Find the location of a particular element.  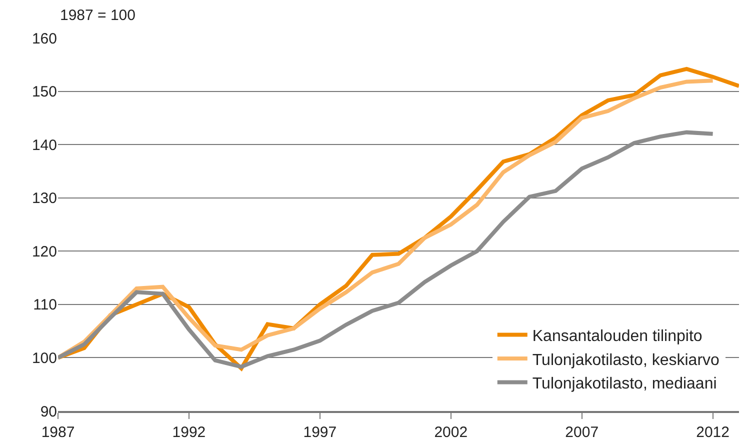

legend-label: Tulonjakotilasto, mediaani is located at coordinates (624, 384).